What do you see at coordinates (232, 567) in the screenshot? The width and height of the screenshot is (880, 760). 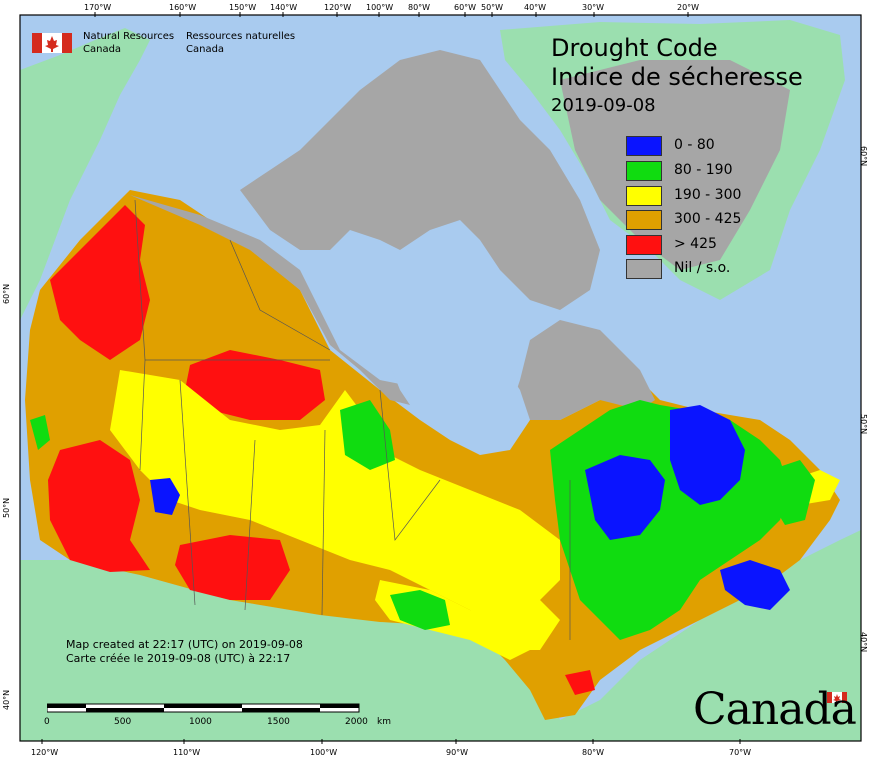 I see `red-prairies` at bounding box center [232, 567].